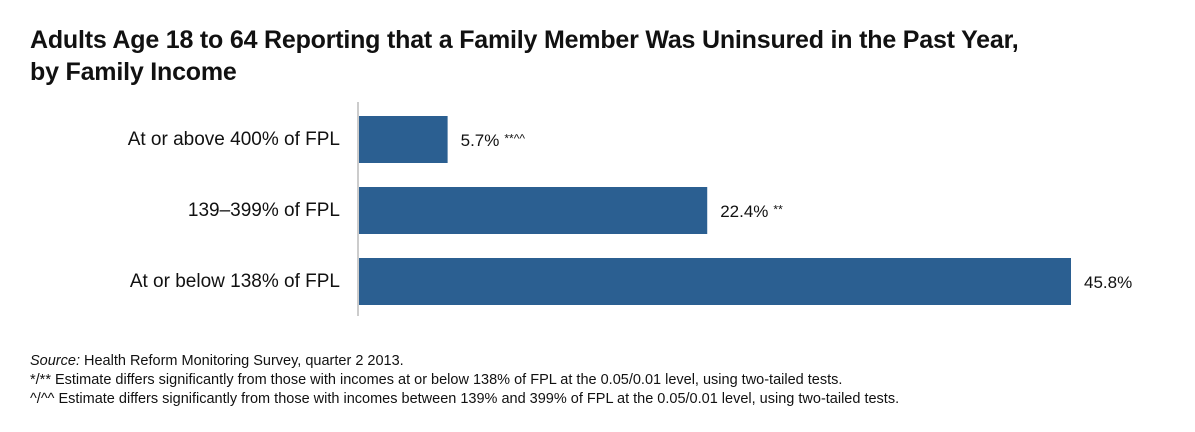 Image resolution: width=1195 pixels, height=432 pixels. What do you see at coordinates (514, 139) in the screenshot?
I see `significance-label-1: **^^` at bounding box center [514, 139].